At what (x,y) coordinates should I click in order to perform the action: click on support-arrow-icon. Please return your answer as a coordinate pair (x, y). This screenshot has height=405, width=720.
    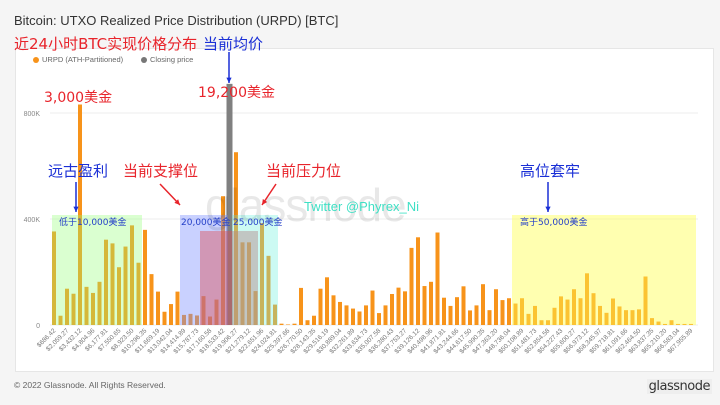
    Looking at the image, I should click on (170, 194).